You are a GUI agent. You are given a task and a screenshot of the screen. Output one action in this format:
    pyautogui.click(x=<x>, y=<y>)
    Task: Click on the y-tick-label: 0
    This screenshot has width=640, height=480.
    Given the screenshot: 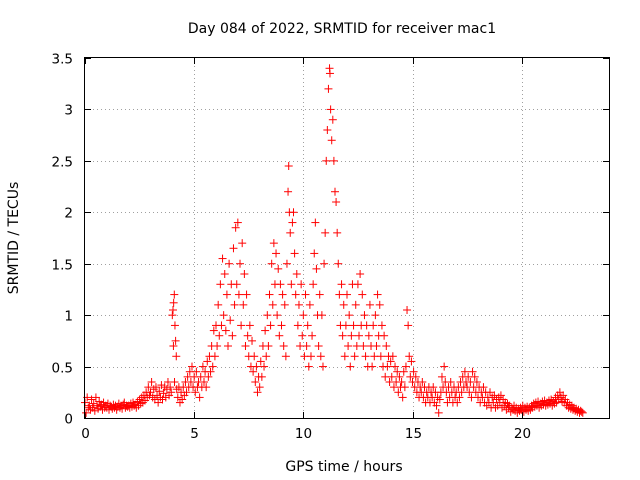 What is the action you would take?
    pyautogui.click(x=68, y=420)
    